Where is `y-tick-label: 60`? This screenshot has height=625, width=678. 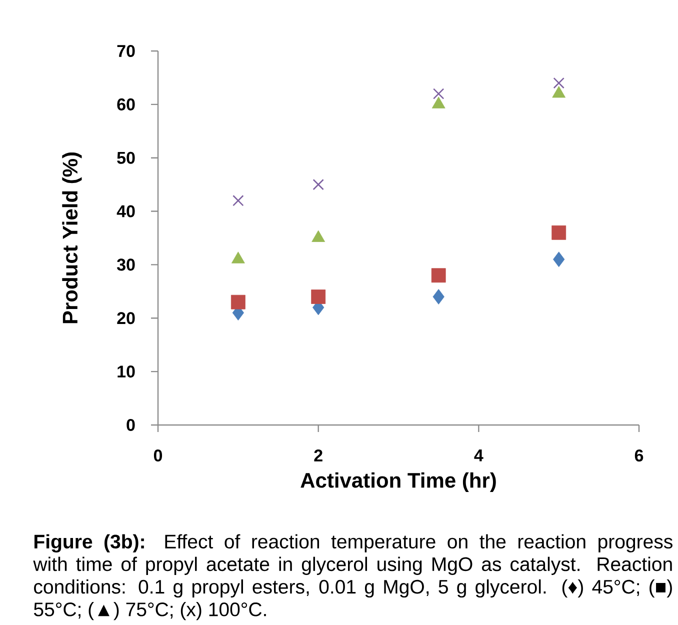 y-tick-label: 60 is located at coordinates (126, 104).